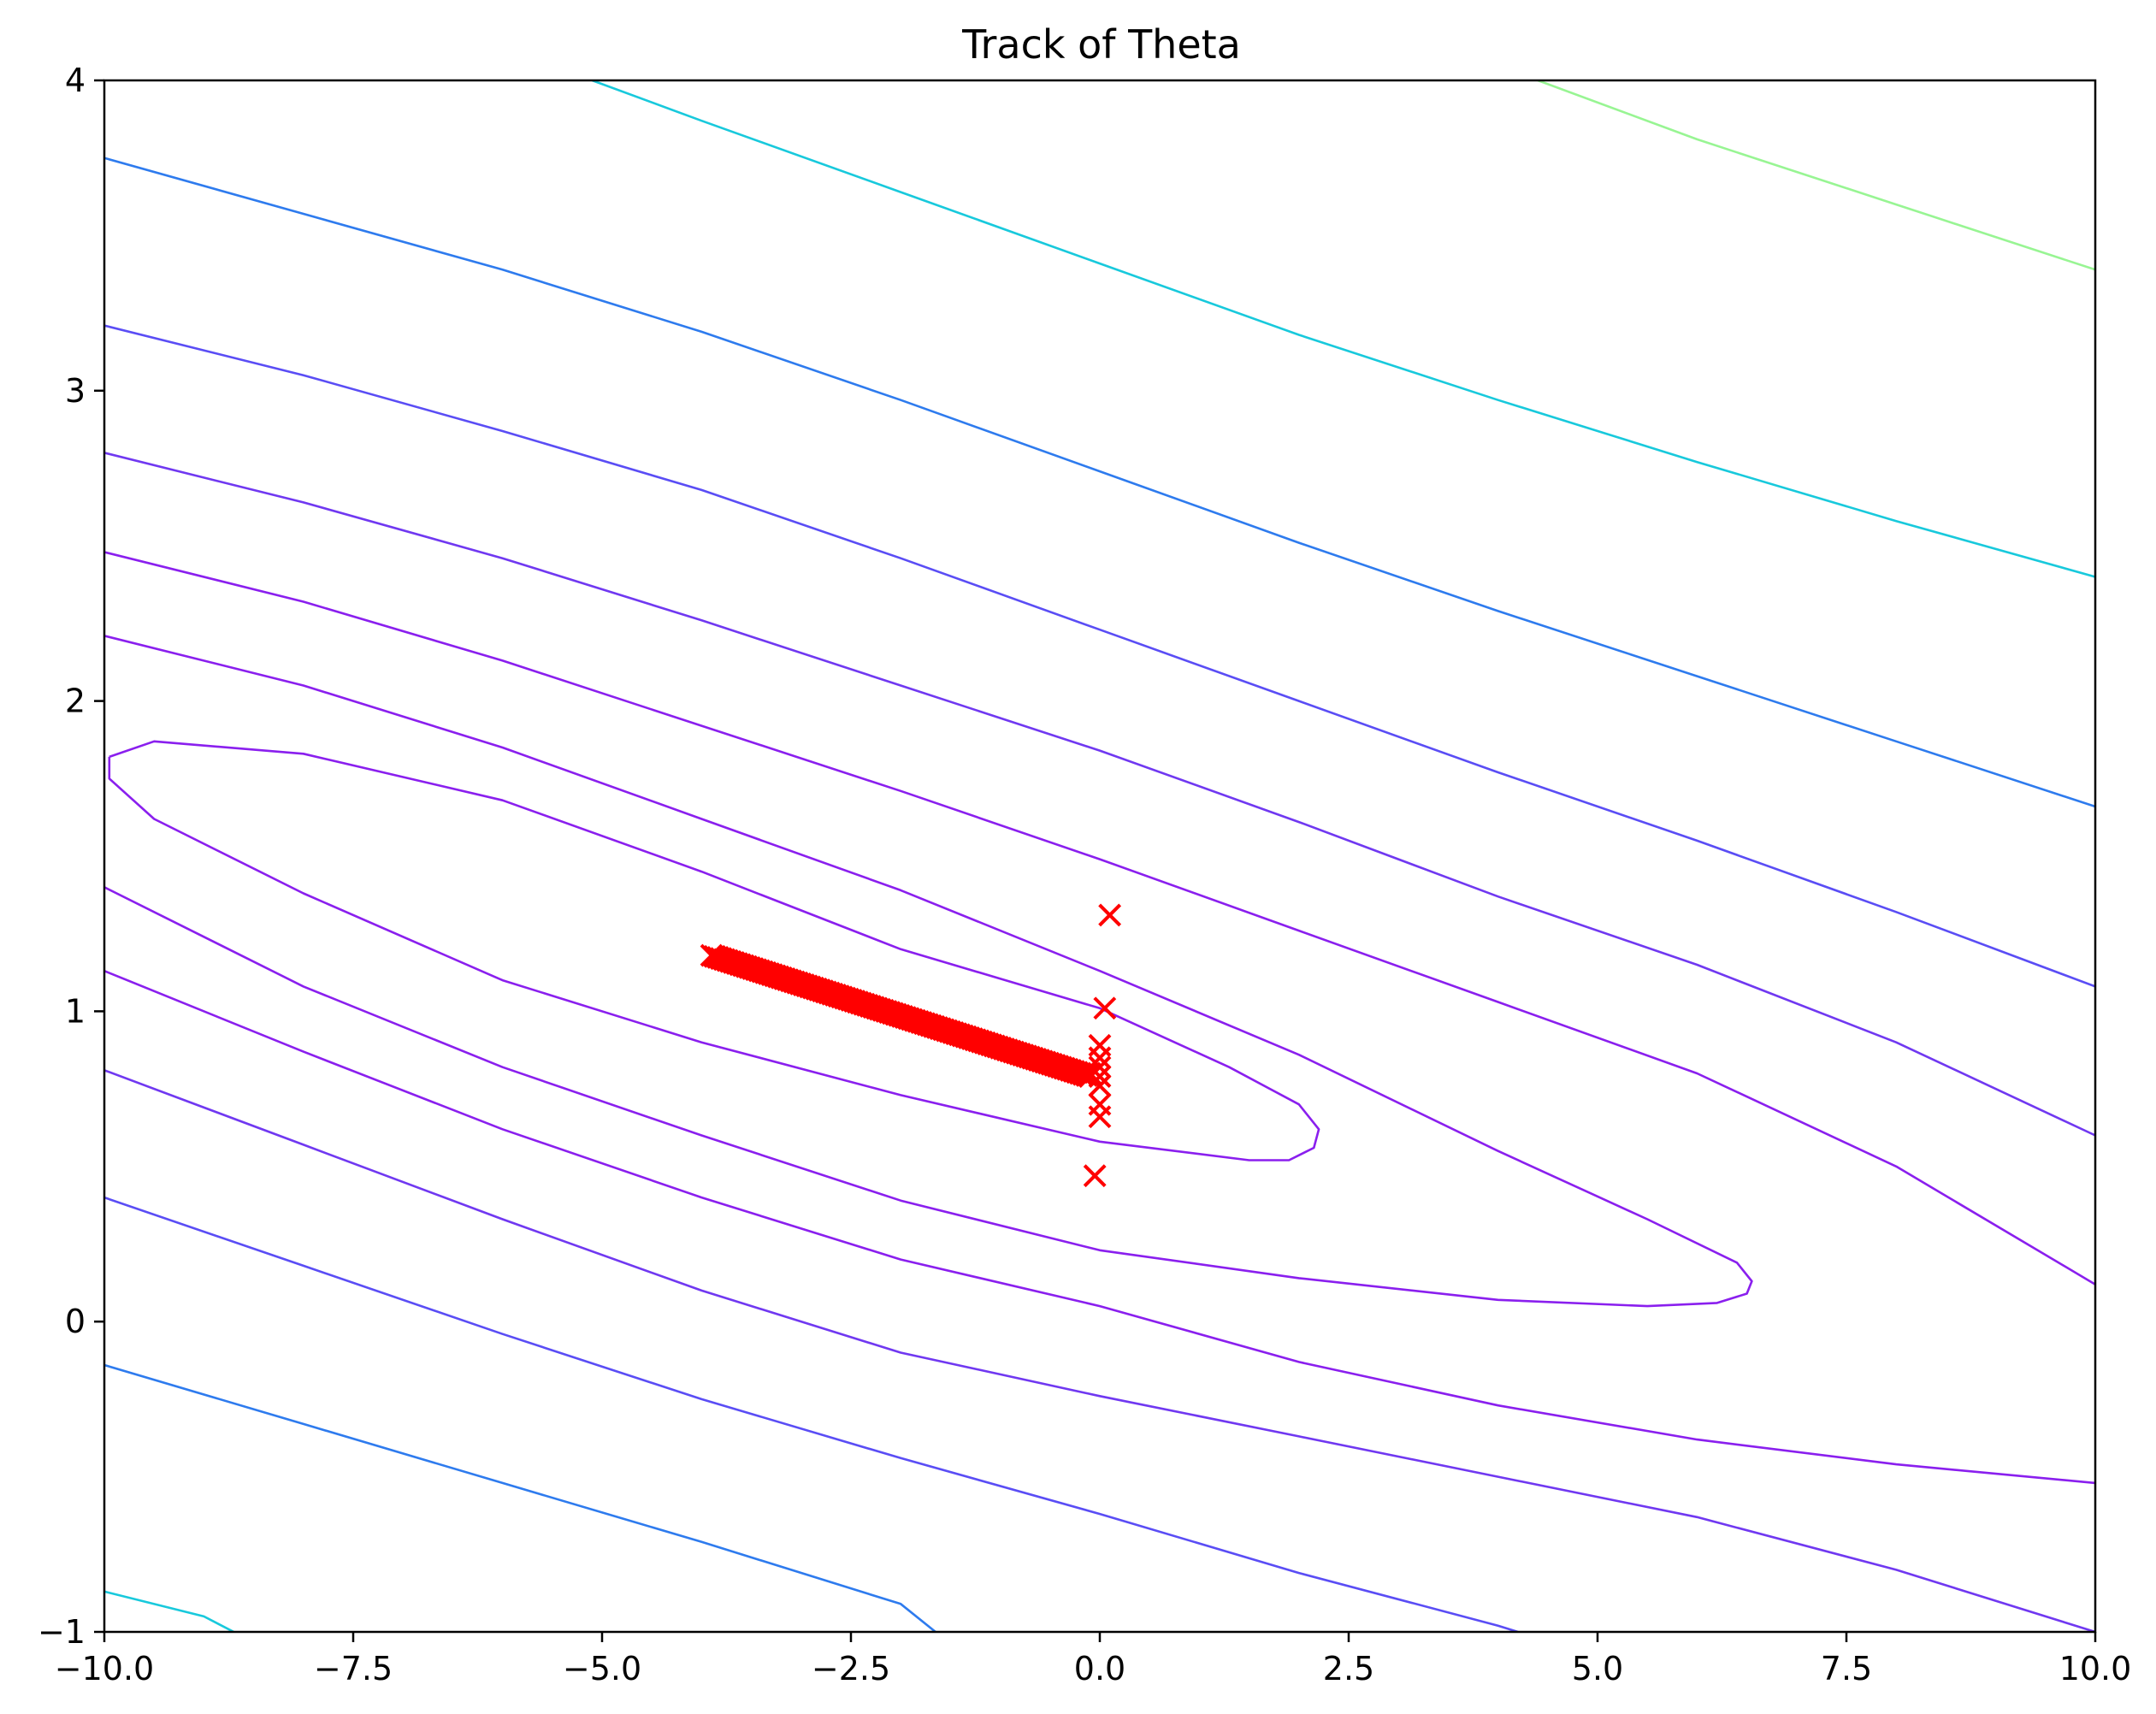 The image size is (2156, 1714). I want to click on y-tick-label: 1, so click(75, 1011).